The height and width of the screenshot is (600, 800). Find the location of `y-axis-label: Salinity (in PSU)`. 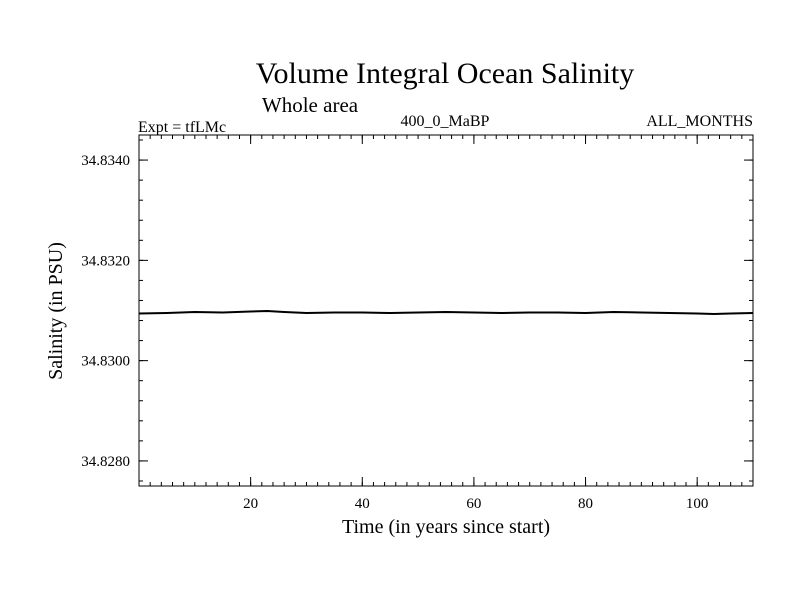

y-axis-label: Salinity (in PSU) is located at coordinates (56, 311).